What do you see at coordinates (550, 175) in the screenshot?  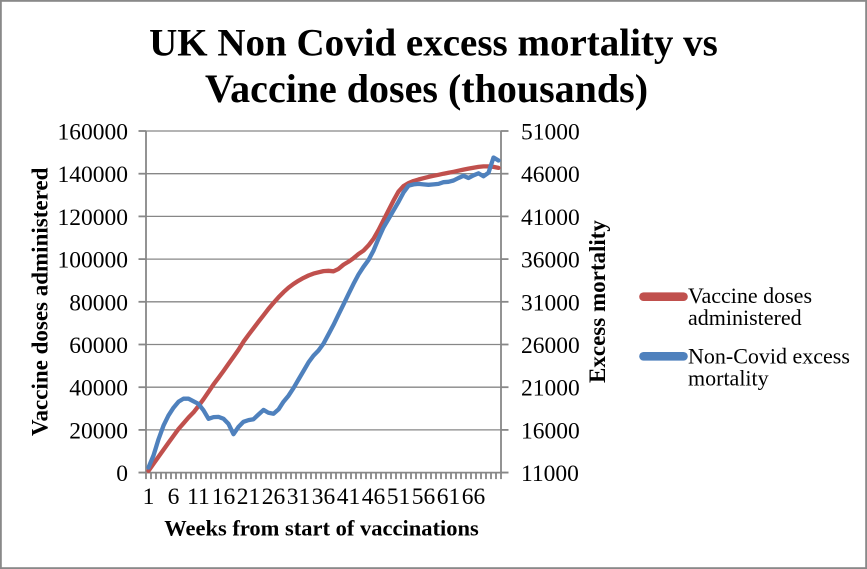 I see `svg-text: 46000` at bounding box center [550, 175].